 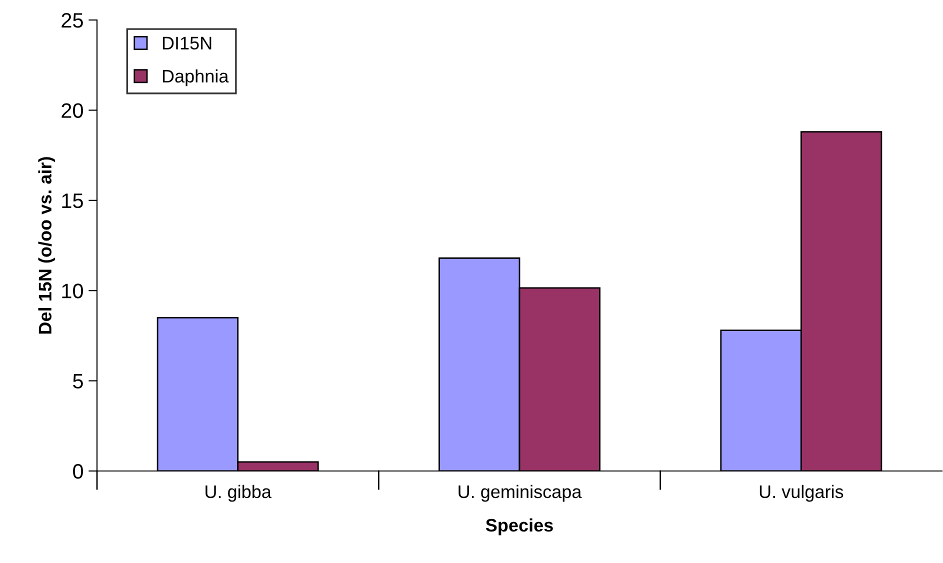 What do you see at coordinates (78, 471) in the screenshot?
I see `y-tick-label: 0` at bounding box center [78, 471].